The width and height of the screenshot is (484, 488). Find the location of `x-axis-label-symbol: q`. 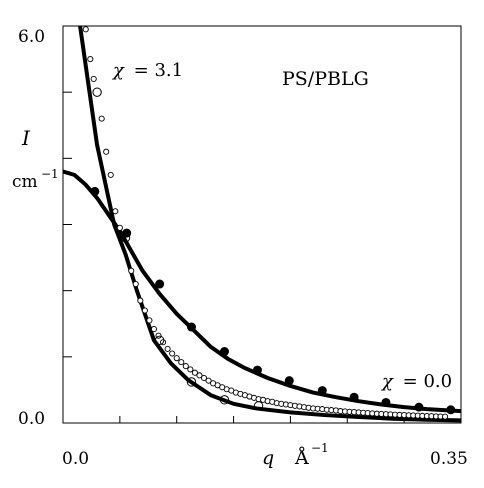

x-axis-label-symbol: q is located at coordinates (268, 458).